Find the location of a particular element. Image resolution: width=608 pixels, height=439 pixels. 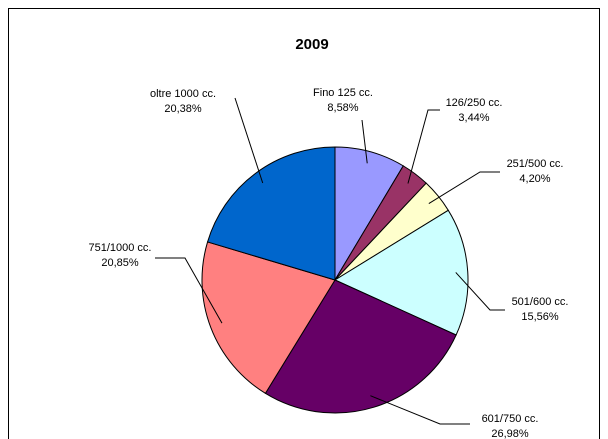

slice-label: 501/600 cc. is located at coordinates (540, 302).